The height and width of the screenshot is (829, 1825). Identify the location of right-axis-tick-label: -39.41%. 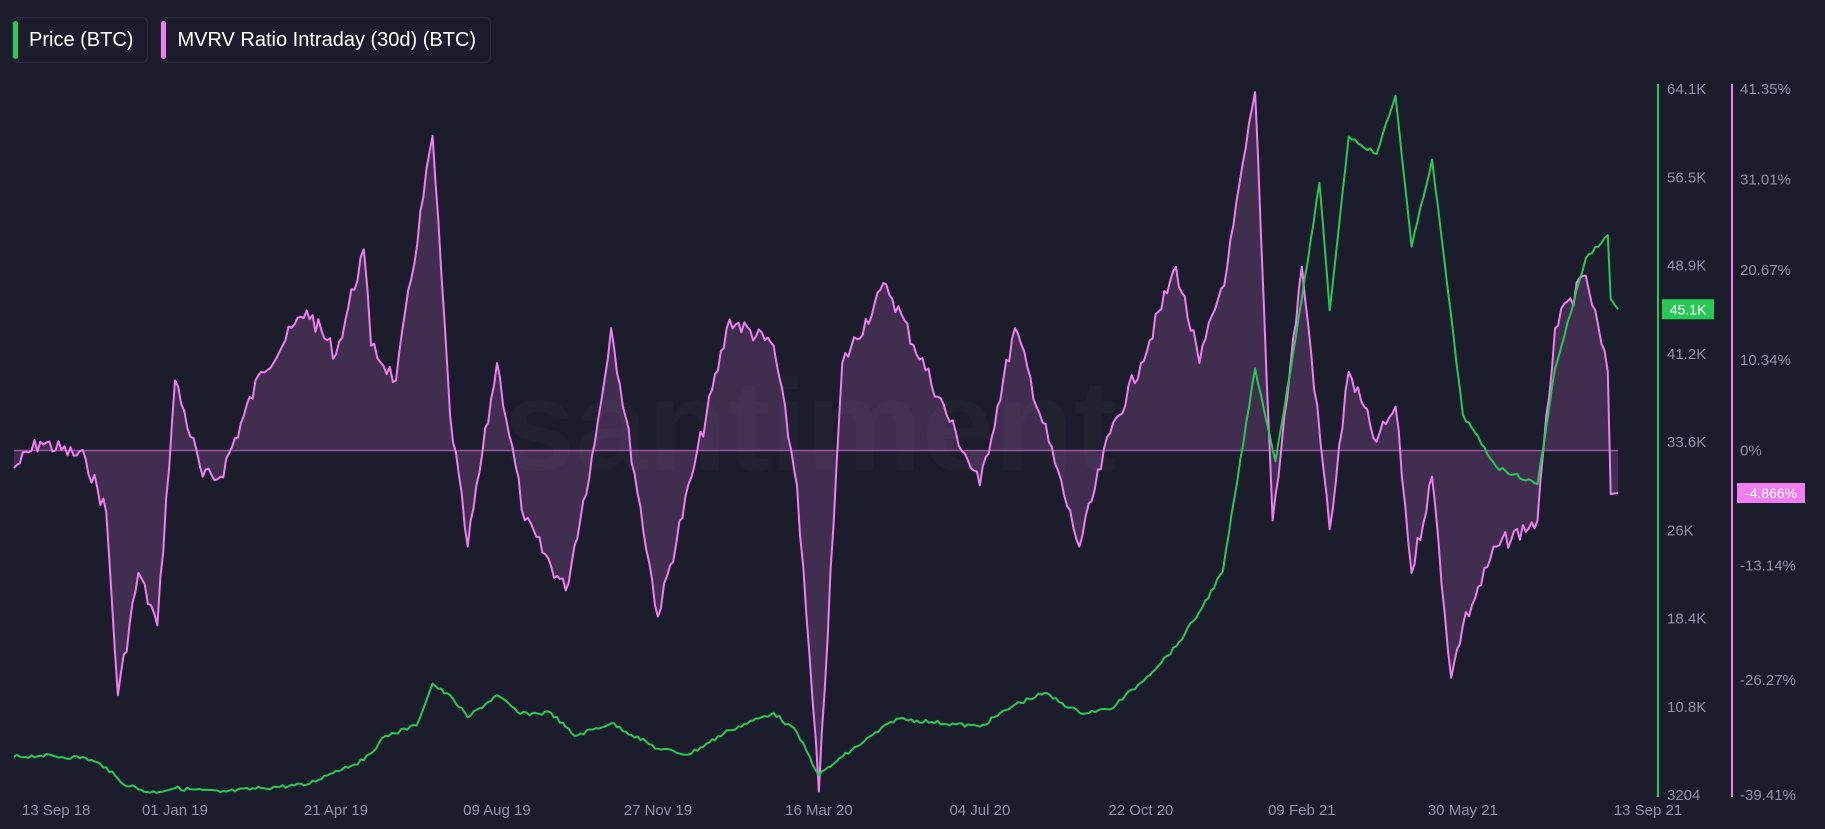
(1768, 795).